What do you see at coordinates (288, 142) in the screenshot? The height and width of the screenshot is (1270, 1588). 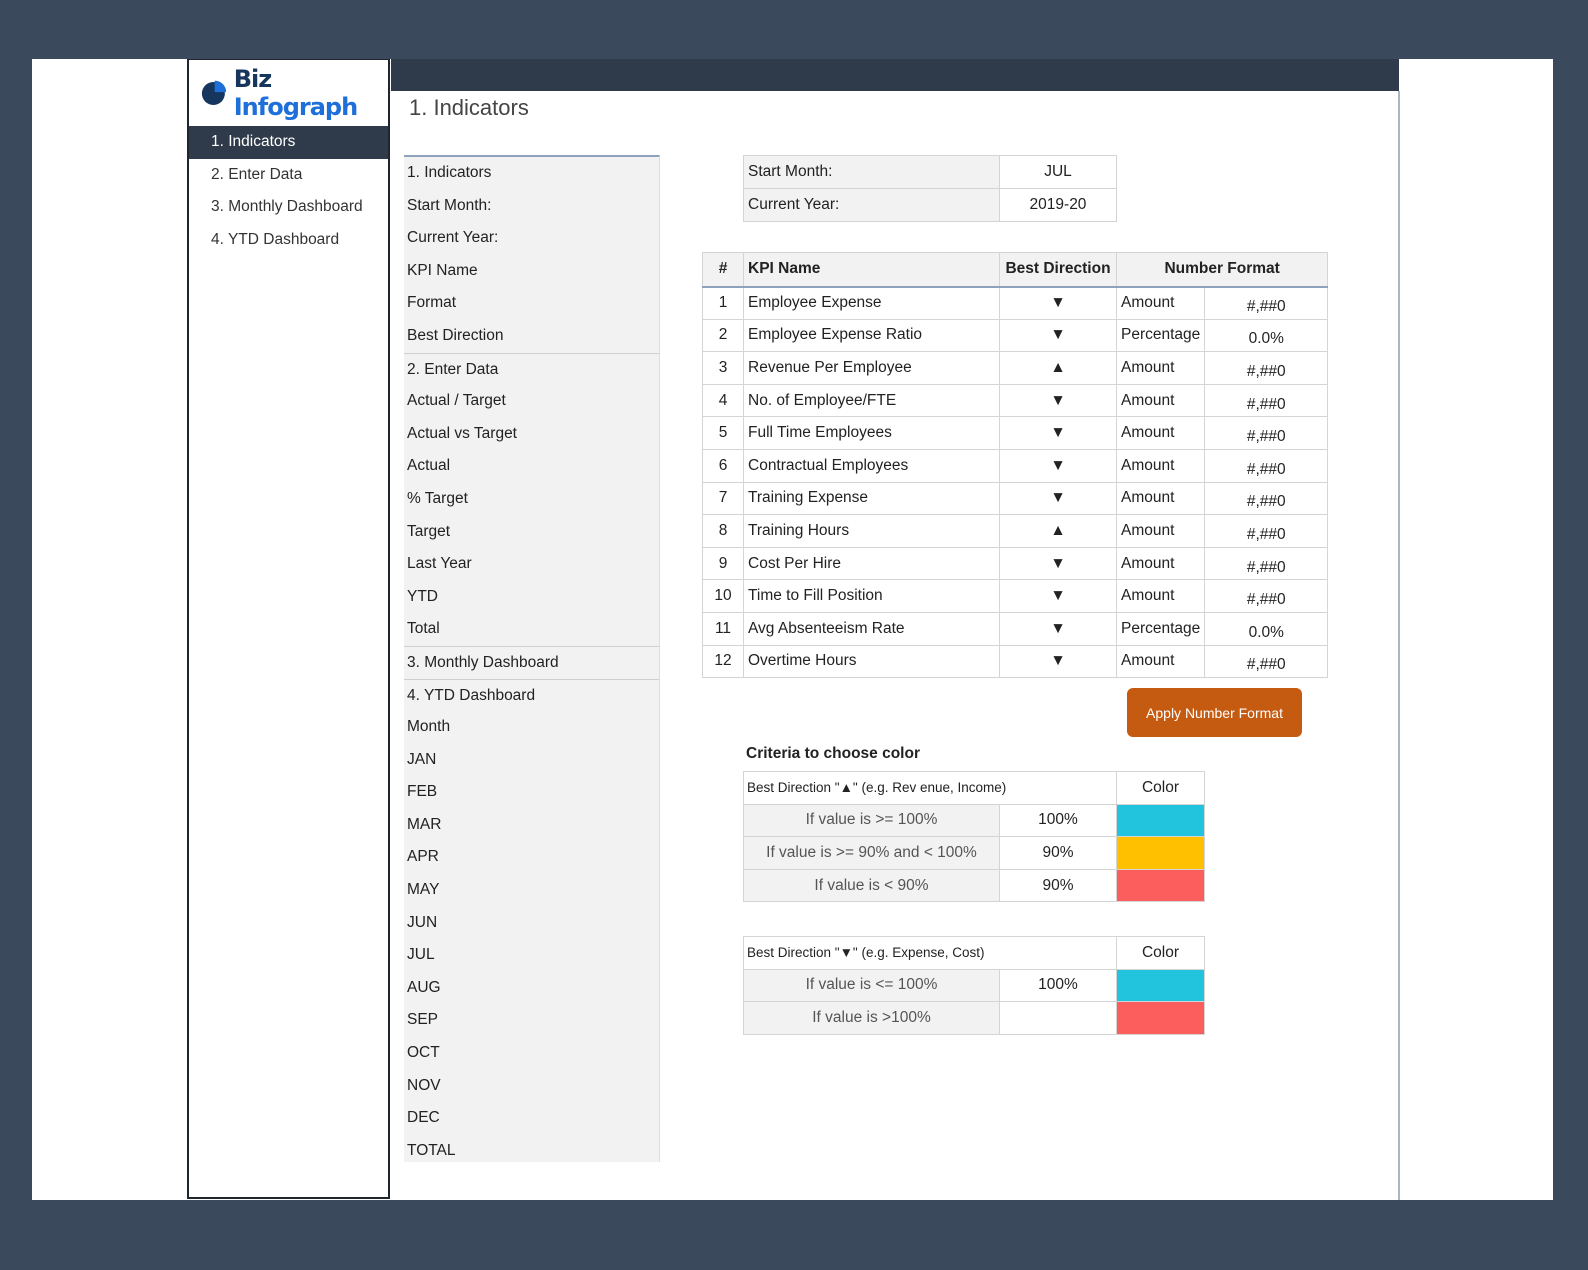 I see `nav-item-indicators: 1. Indicators` at bounding box center [288, 142].